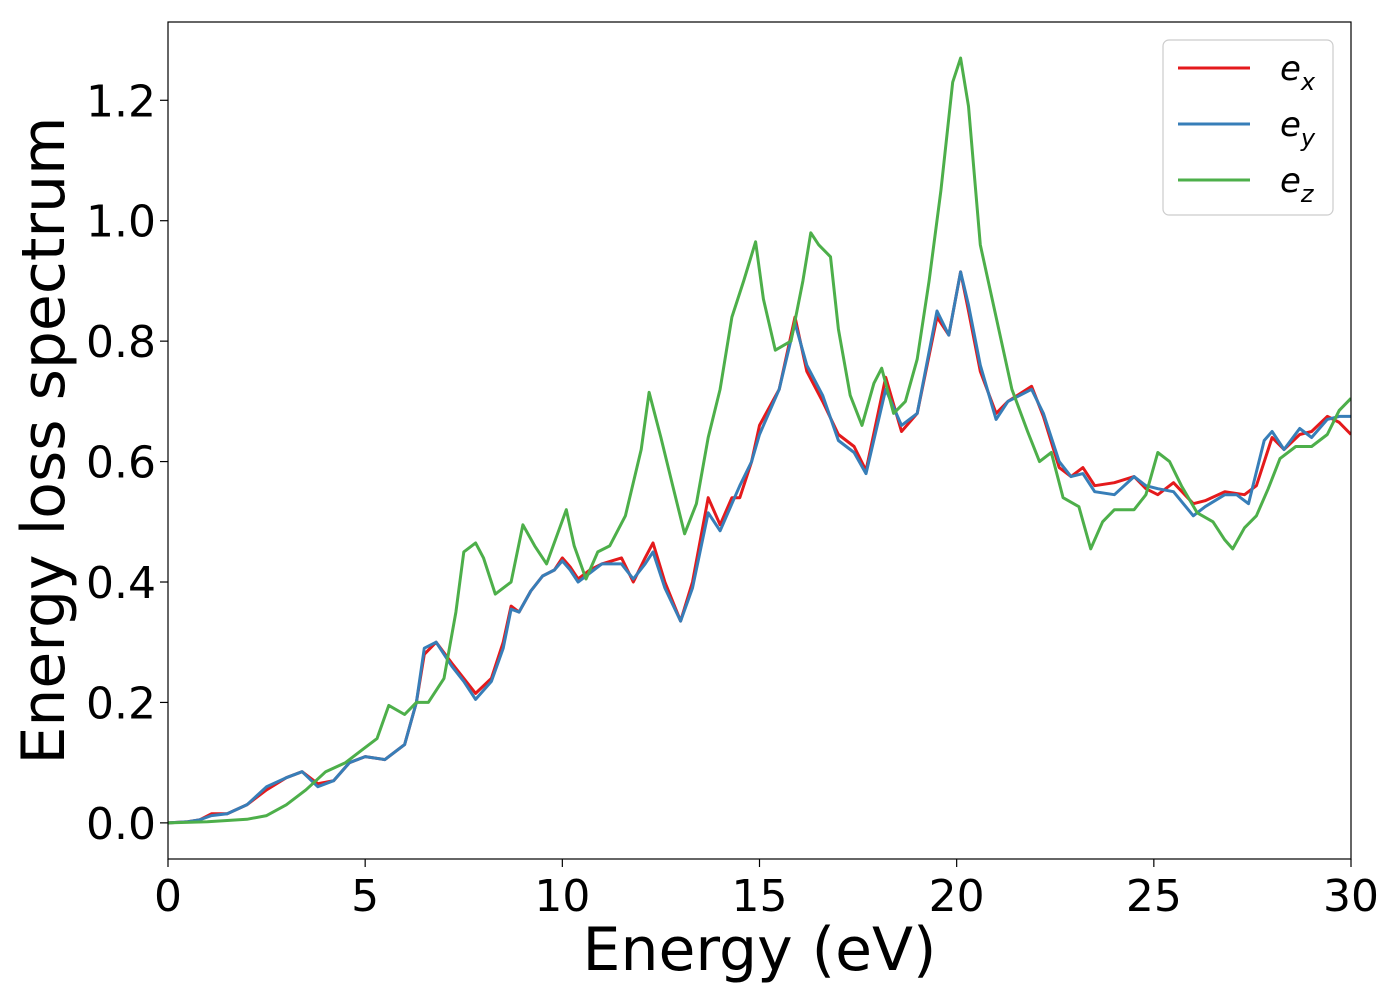 The width and height of the screenshot is (1400, 1000). Describe the element at coordinates (121, 101) in the screenshot. I see `y-tick-label: 1.2` at that location.